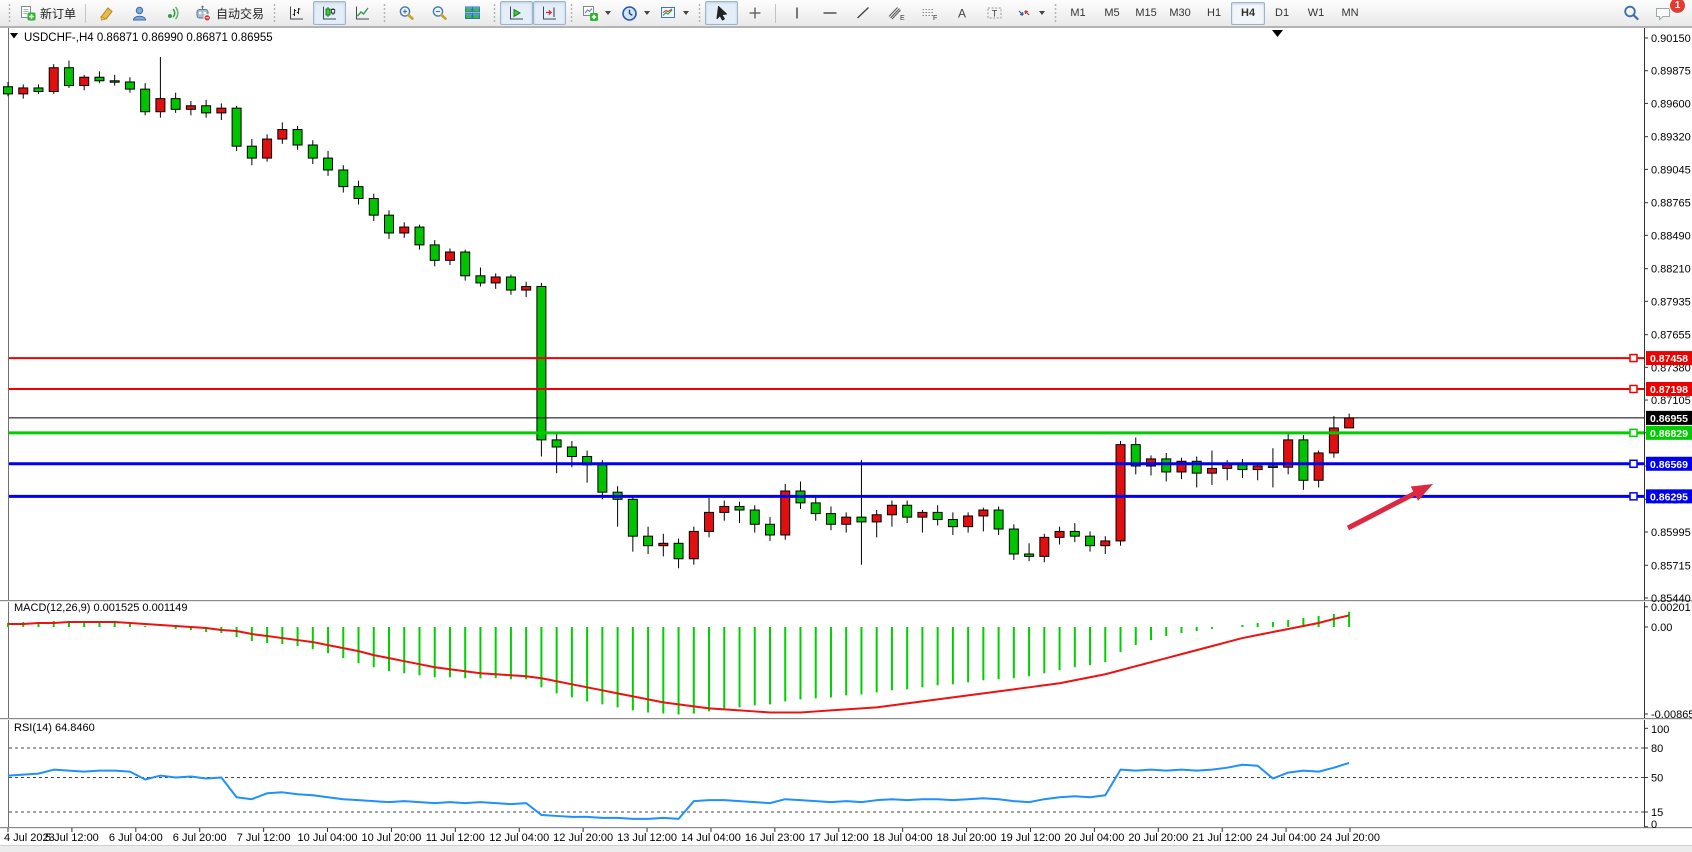  What do you see at coordinates (583, 838) in the screenshot?
I see `svg-text: 12 Jul 20:00` at bounding box center [583, 838].